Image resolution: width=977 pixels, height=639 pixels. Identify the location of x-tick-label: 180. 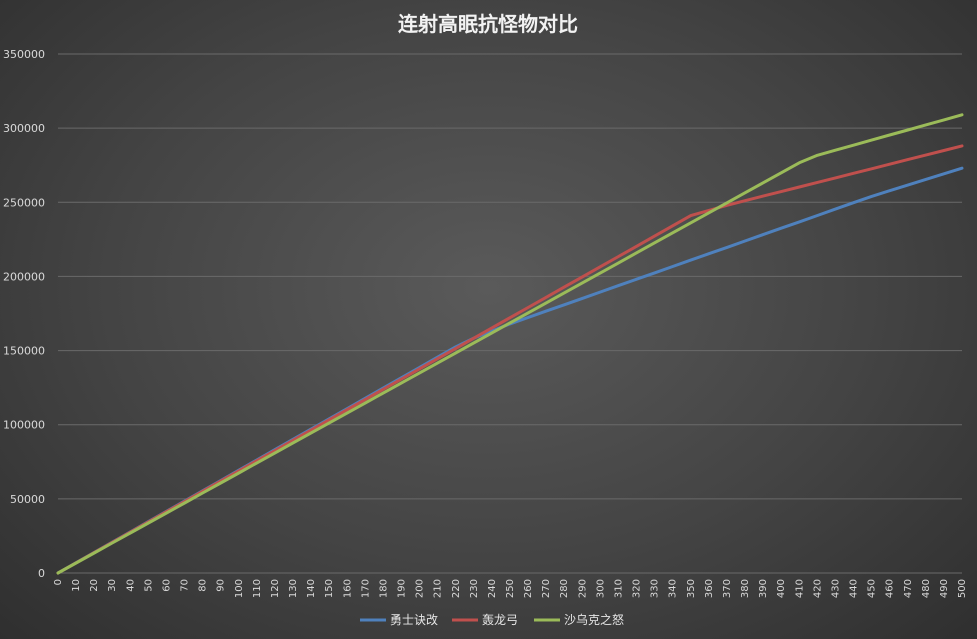
(383, 588).